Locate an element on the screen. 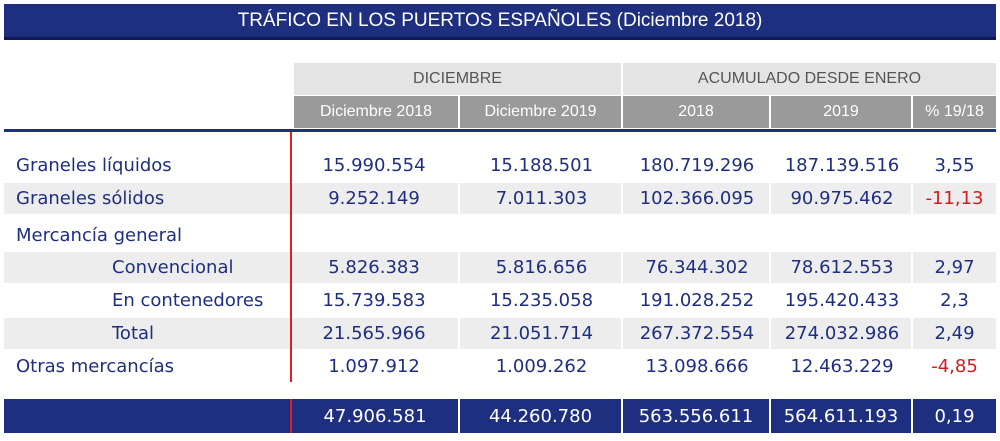  cell-value-negative: -4,85 is located at coordinates (954, 366).